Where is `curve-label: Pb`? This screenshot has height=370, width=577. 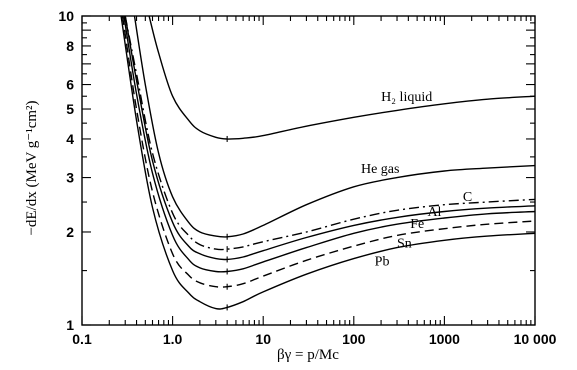 curve-label: Pb is located at coordinates (382, 261).